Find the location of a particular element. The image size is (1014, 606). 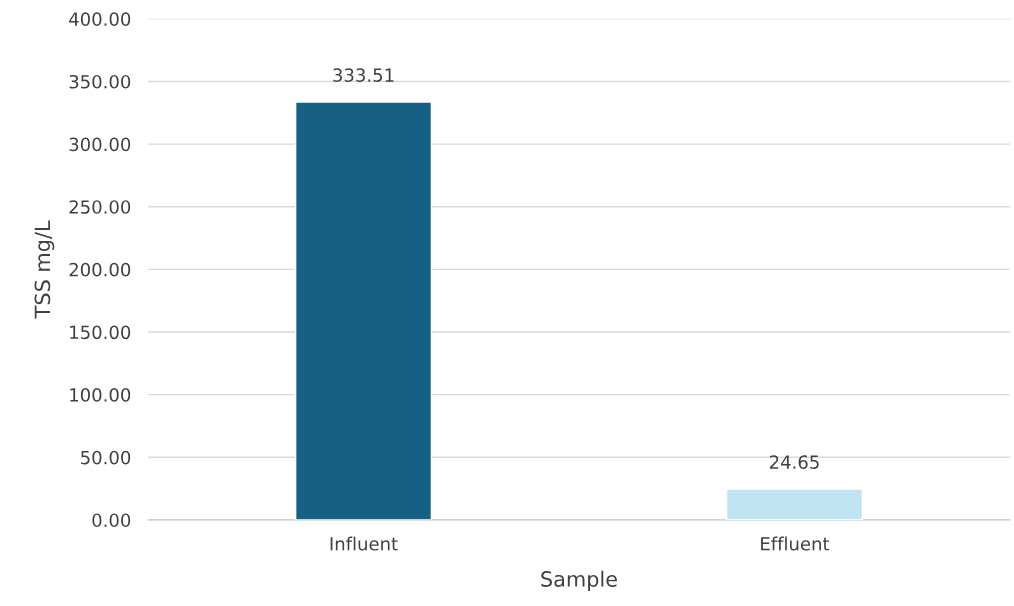

y-tick-label: 100.00 is located at coordinates (100, 395).